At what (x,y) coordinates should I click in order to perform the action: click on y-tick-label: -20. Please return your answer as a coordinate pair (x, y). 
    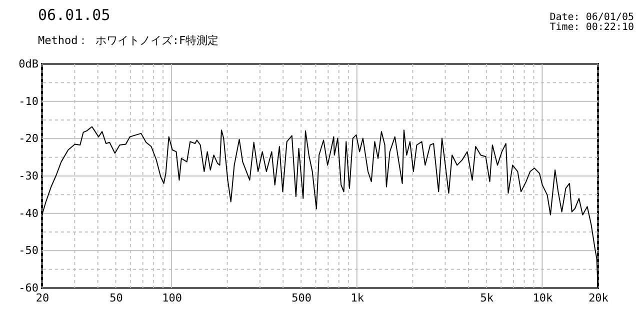
    Looking at the image, I should click on (28, 139).